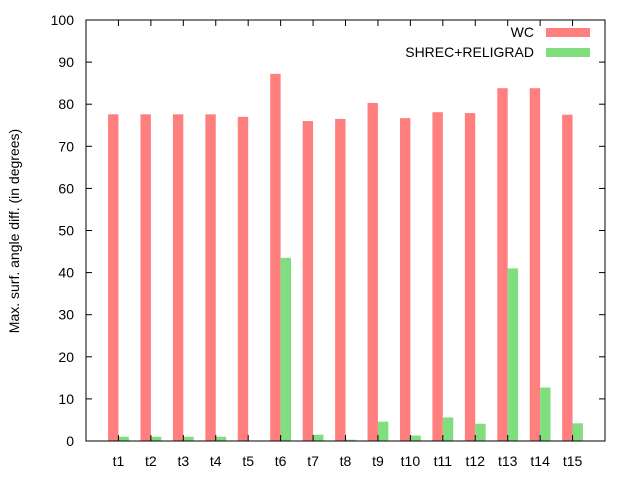 The width and height of the screenshot is (640, 480). I want to click on bar-wc-t12, so click(470, 277).